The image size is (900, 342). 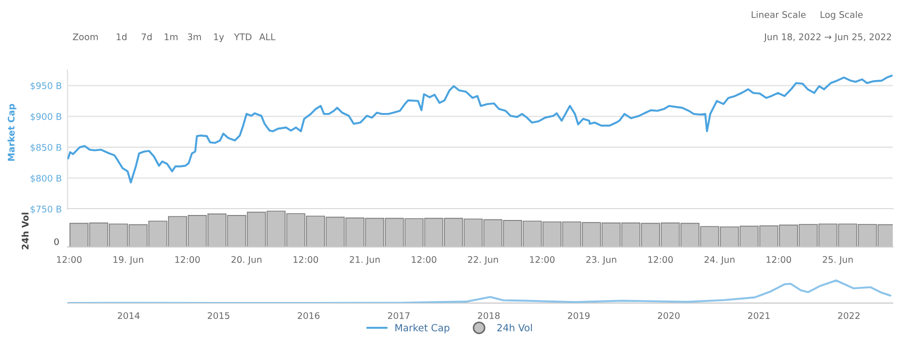 I want to click on text: 1d, so click(x=121, y=36).